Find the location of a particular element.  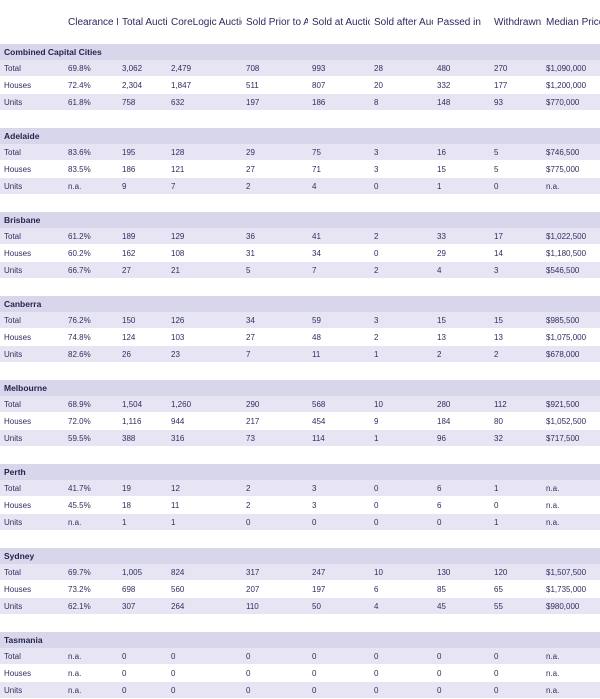

region-name: Adelaide is located at coordinates (300, 136).